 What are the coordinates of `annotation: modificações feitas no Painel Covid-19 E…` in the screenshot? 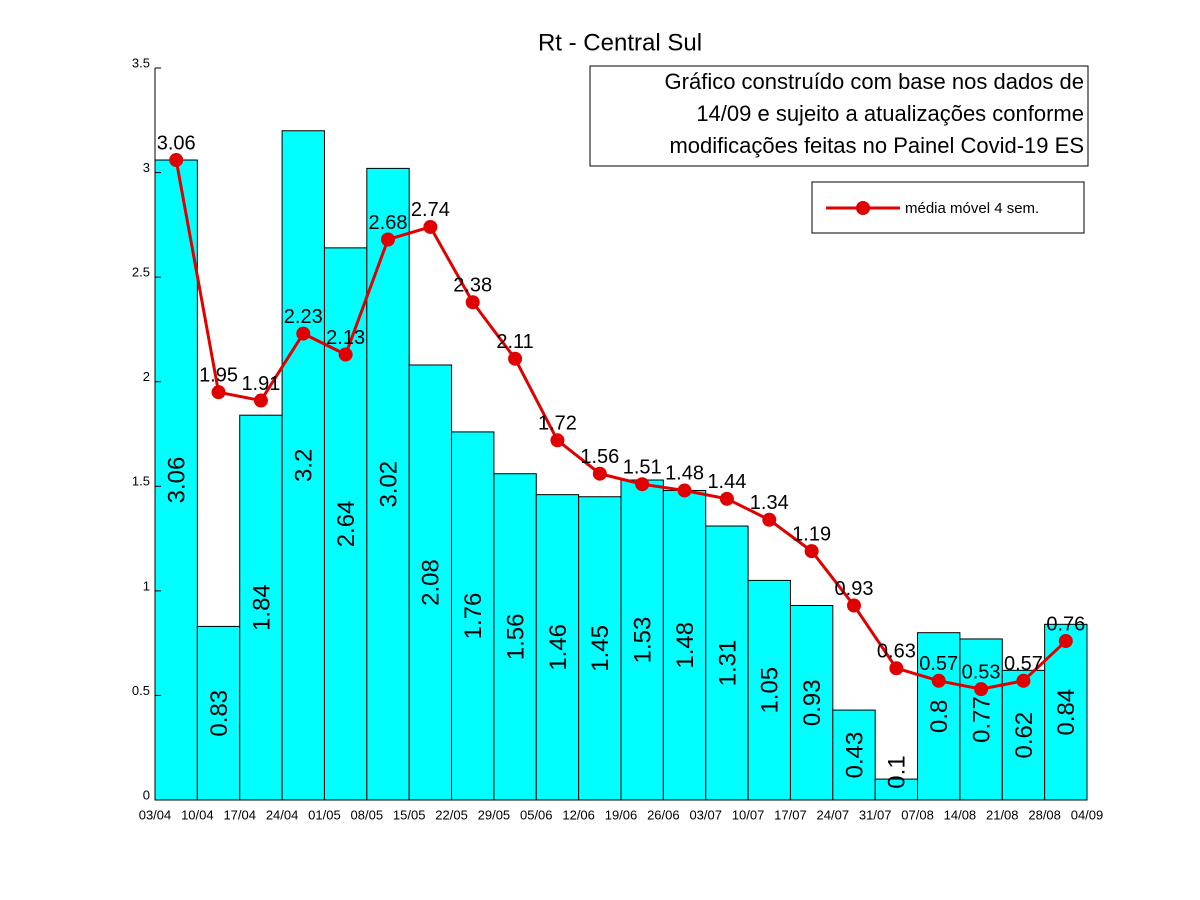 It's located at (876, 145).